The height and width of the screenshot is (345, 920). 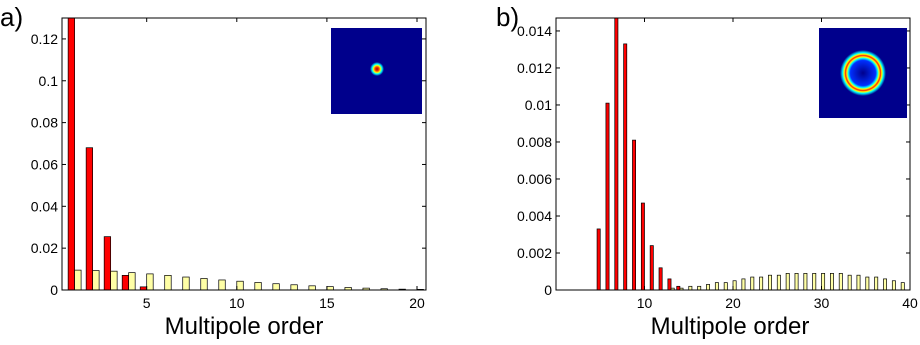 I want to click on panel-a-y-tick-label: 0.06, so click(x=44, y=164).